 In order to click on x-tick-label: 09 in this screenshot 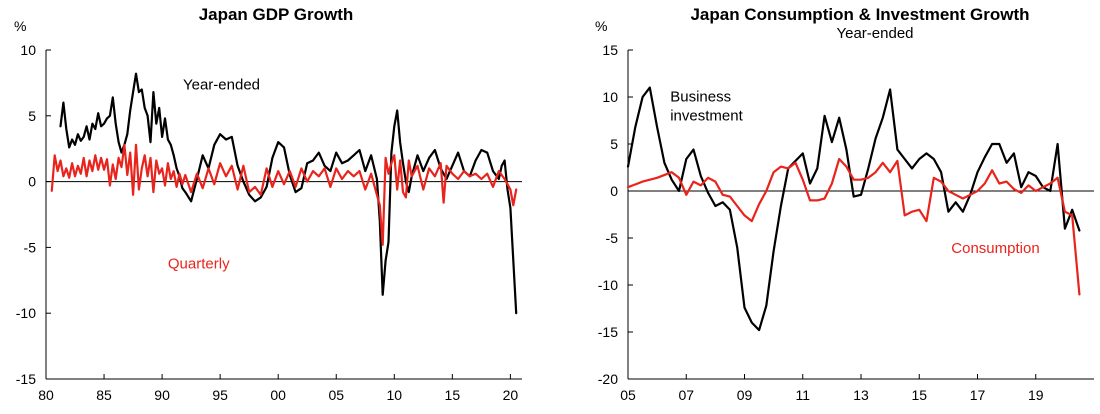, I will do `click(745, 395)`.